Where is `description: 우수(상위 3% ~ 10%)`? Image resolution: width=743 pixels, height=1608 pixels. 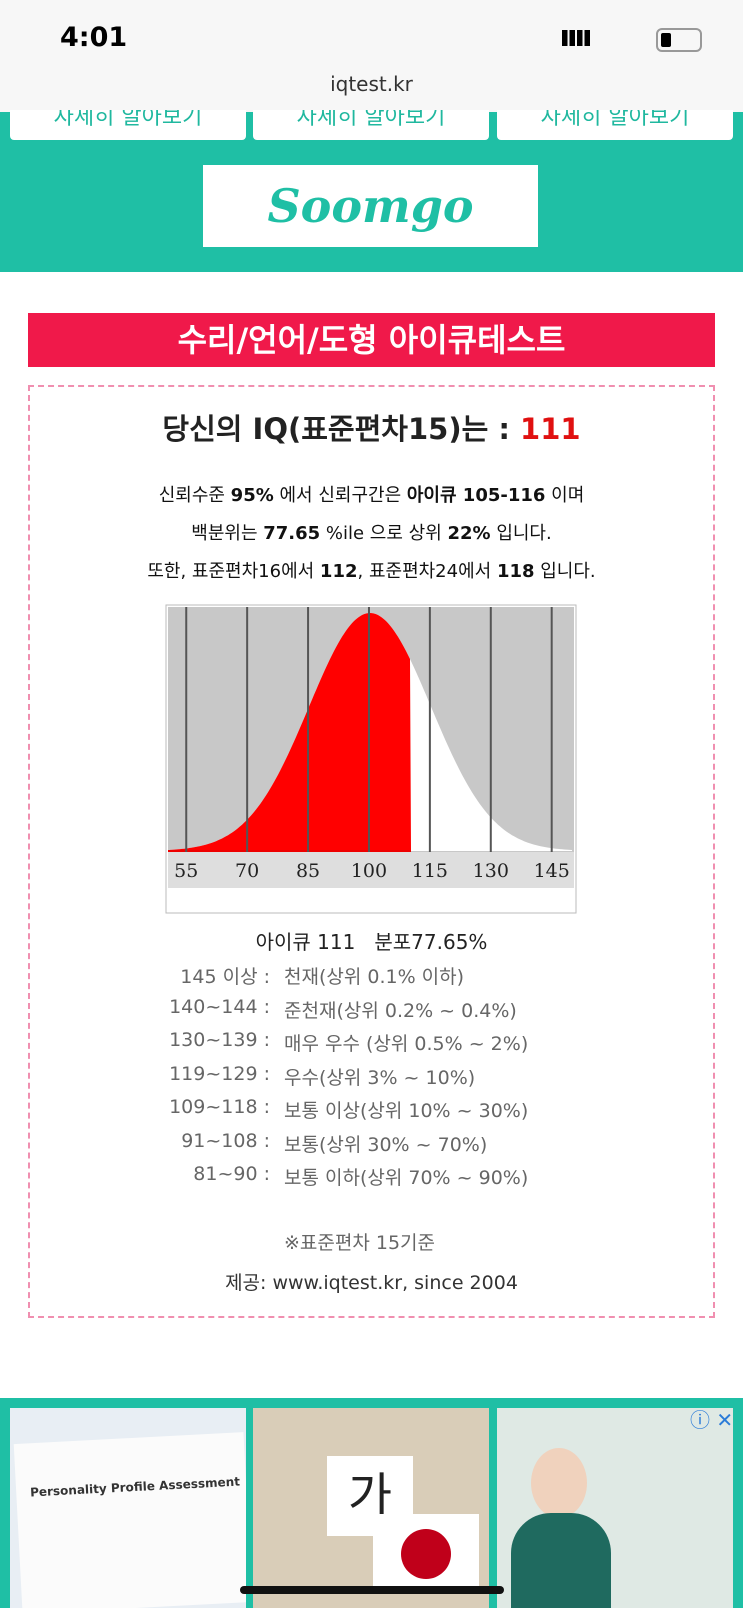
description: 우수(상위 3% ~ 10%) is located at coordinates (380, 1077).